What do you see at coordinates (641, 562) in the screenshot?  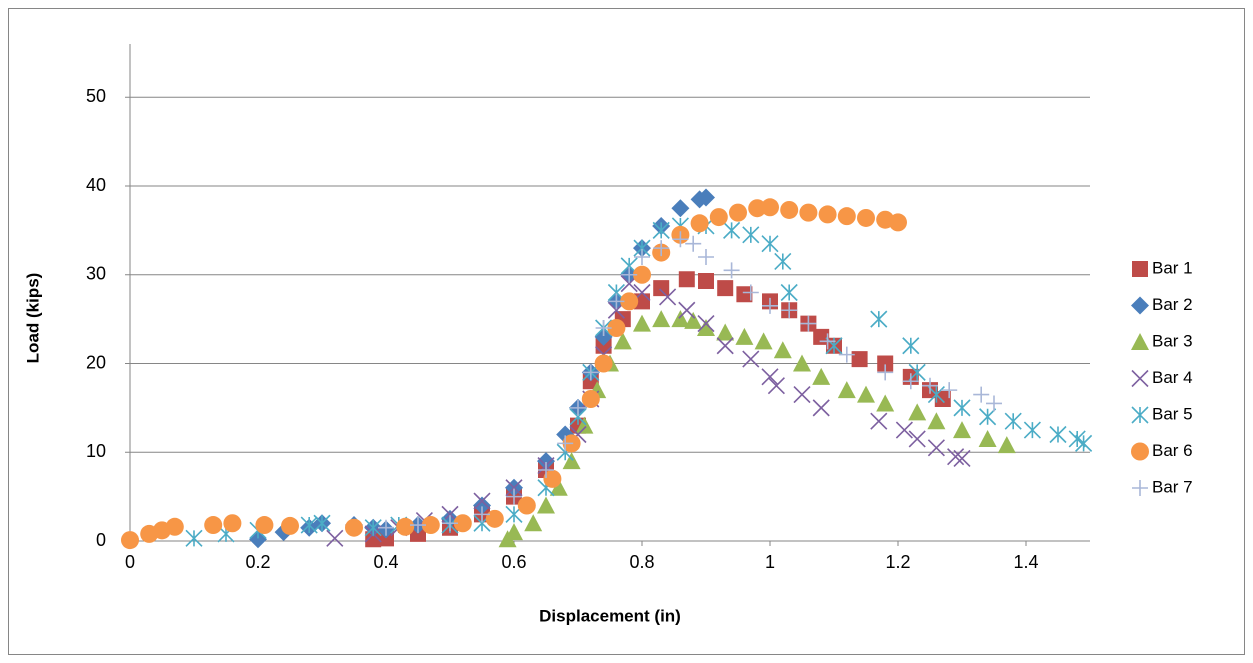 I see `x-tick-label: 0.8` at bounding box center [641, 562].